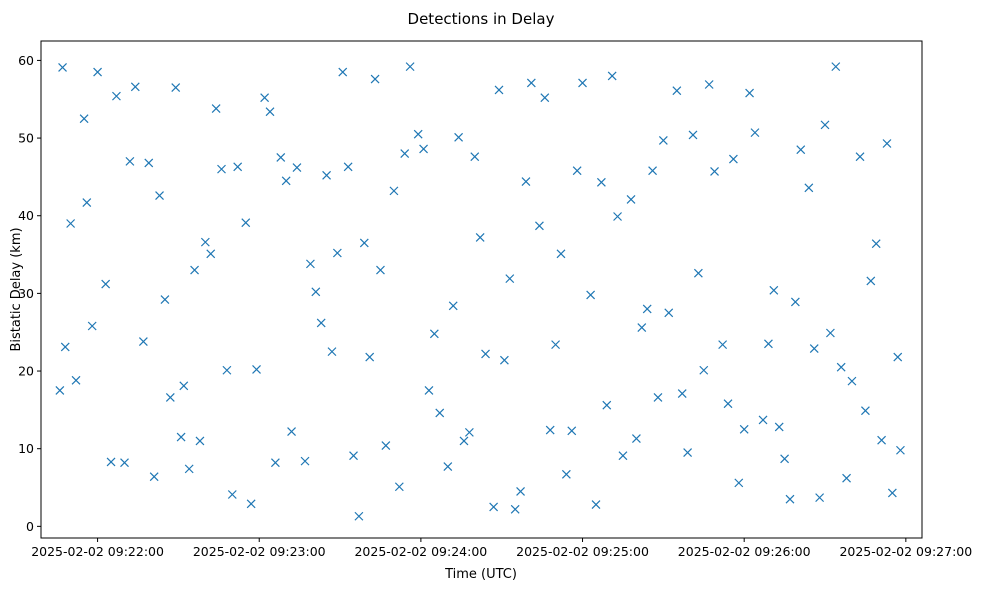  Describe the element at coordinates (26, 371) in the screenshot. I see `y-tick-label: 20` at that location.